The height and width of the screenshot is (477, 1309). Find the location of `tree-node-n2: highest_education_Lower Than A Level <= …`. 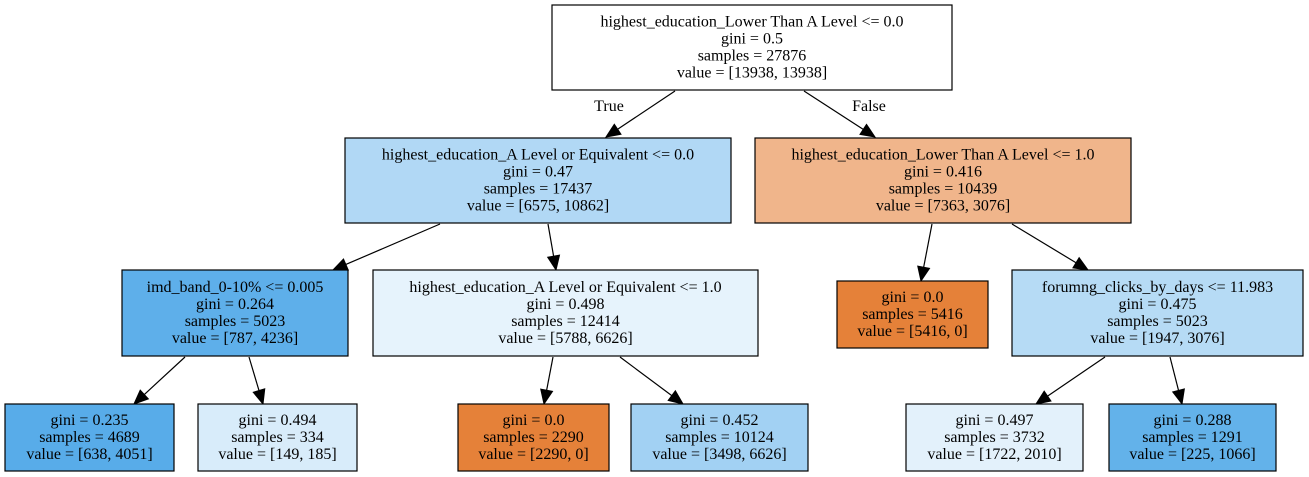

tree-node-n2: highest_education_Lower Than A Level <= … is located at coordinates (943, 180).